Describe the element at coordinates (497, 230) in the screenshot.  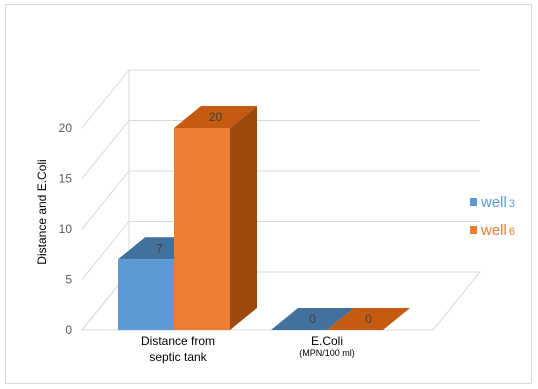
I see `legend-label: well 6` at that location.